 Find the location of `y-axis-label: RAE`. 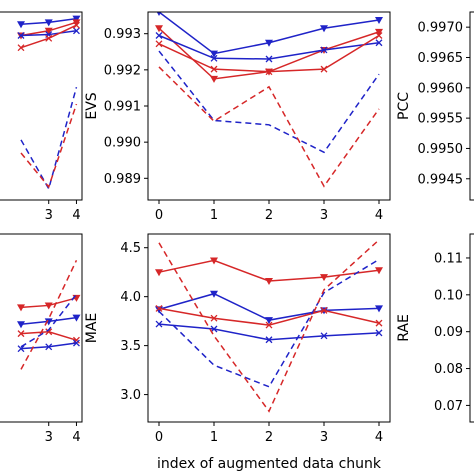

y-axis-label: RAE is located at coordinates (404, 328).